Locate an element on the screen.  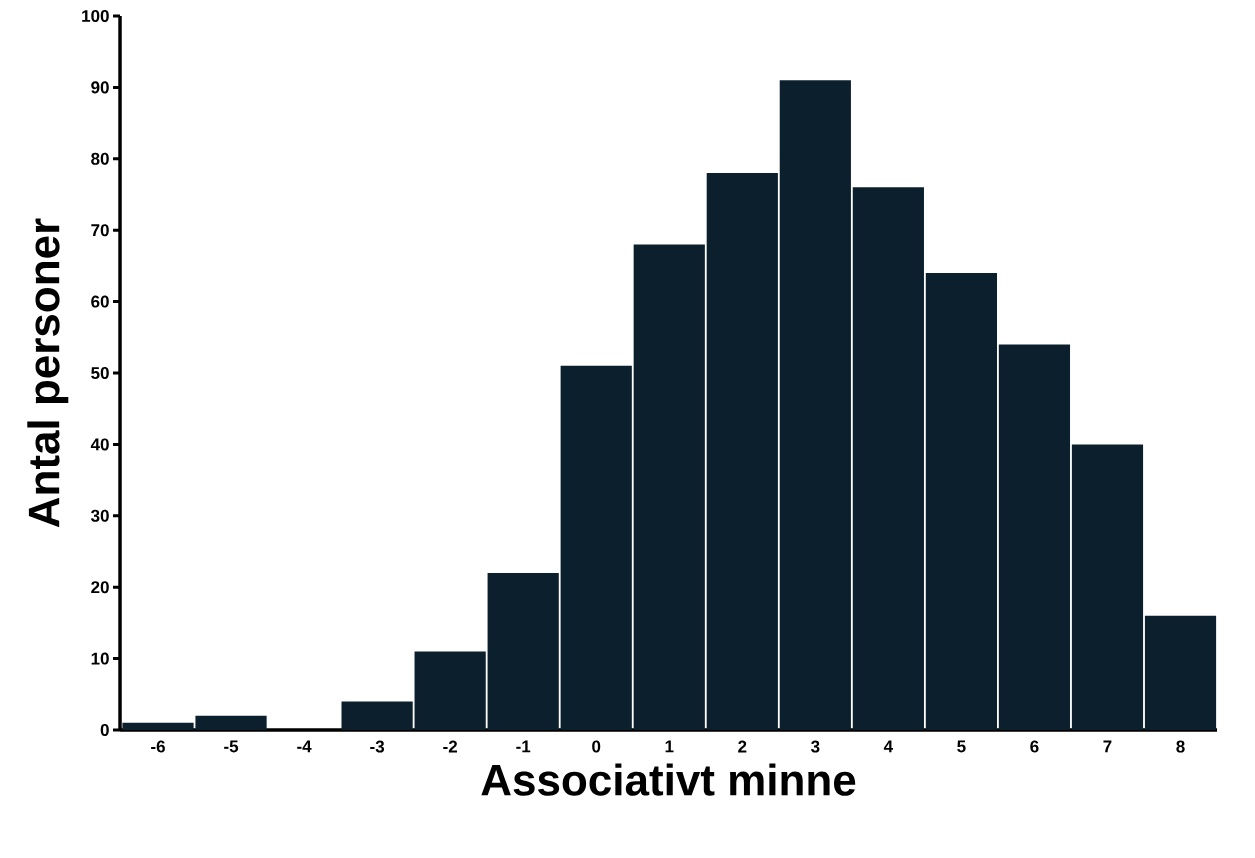
x-tick-label: 3 is located at coordinates (815, 746).